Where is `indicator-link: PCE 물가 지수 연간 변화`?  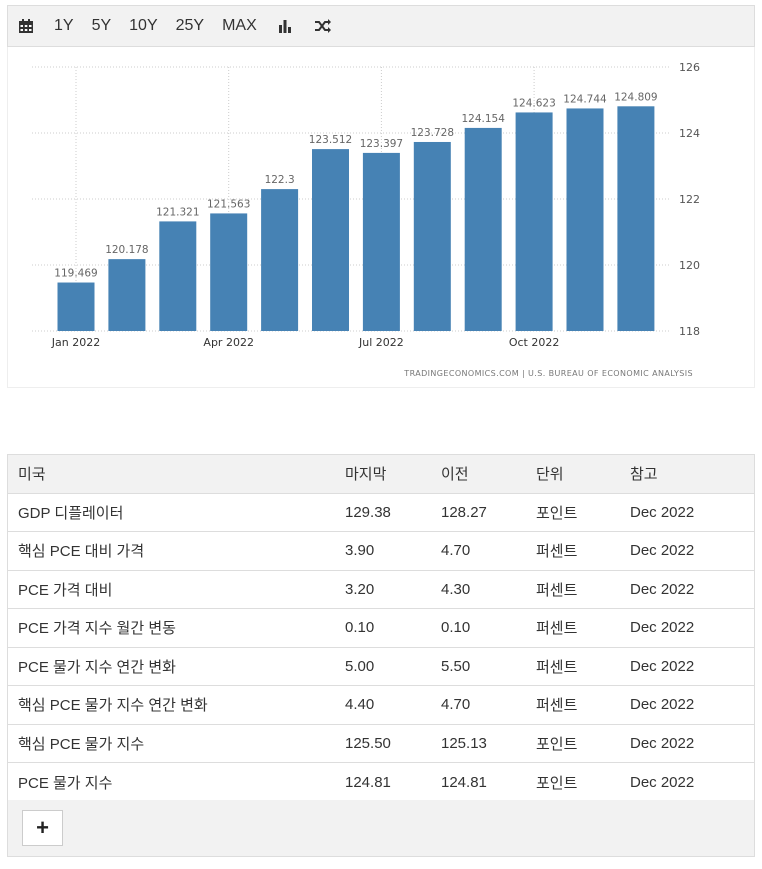 indicator-link: PCE 물가 지수 연간 변화 is located at coordinates (97, 667).